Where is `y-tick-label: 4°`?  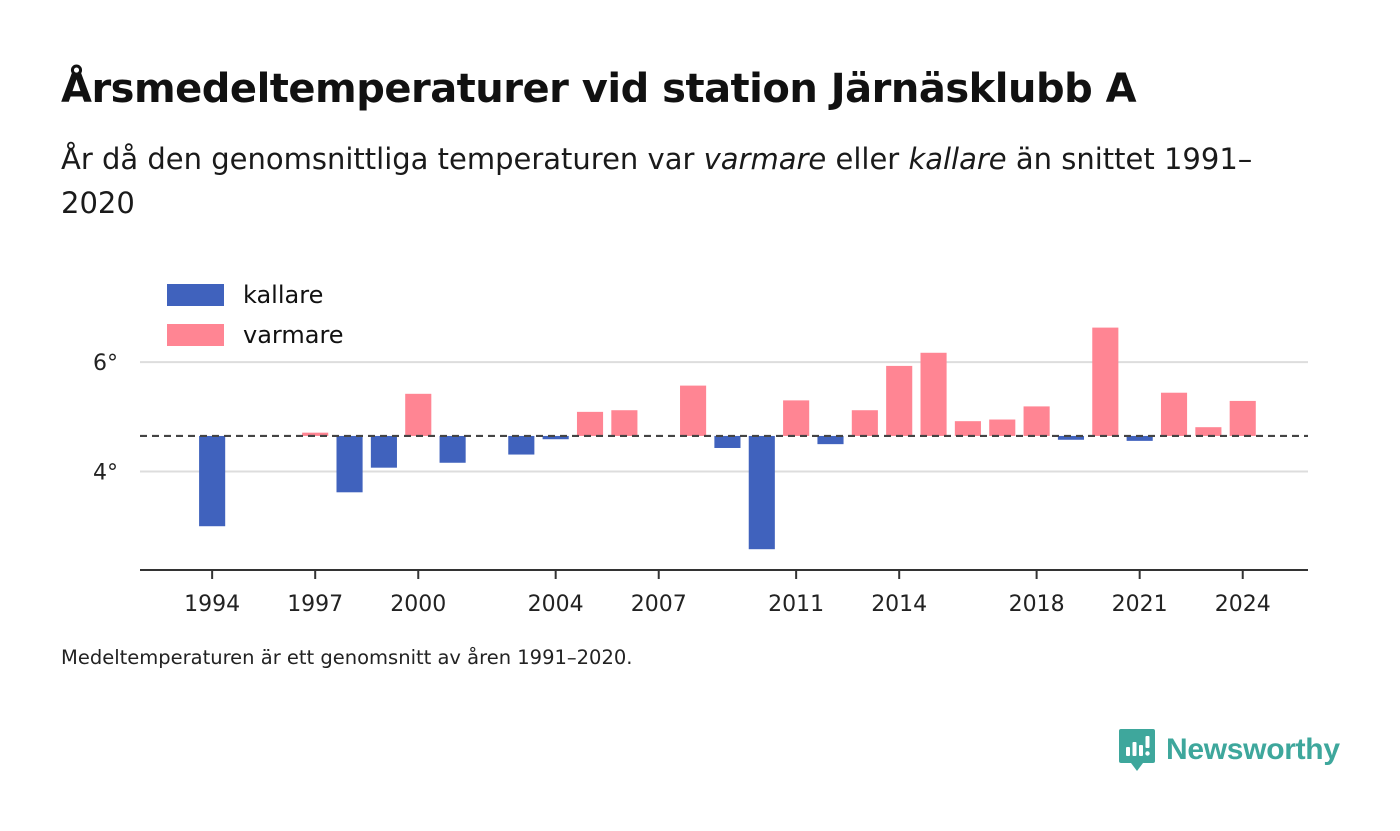
y-tick-label: 4° is located at coordinates (105, 473).